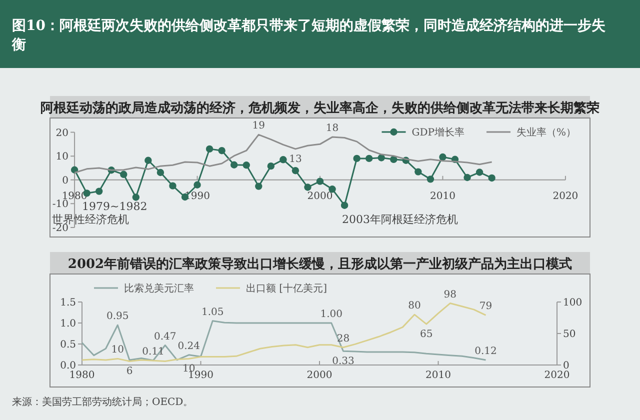 The image size is (640, 420). Describe the element at coordinates (117, 316) in the screenshot. I see `data-label: 0.95` at that location.